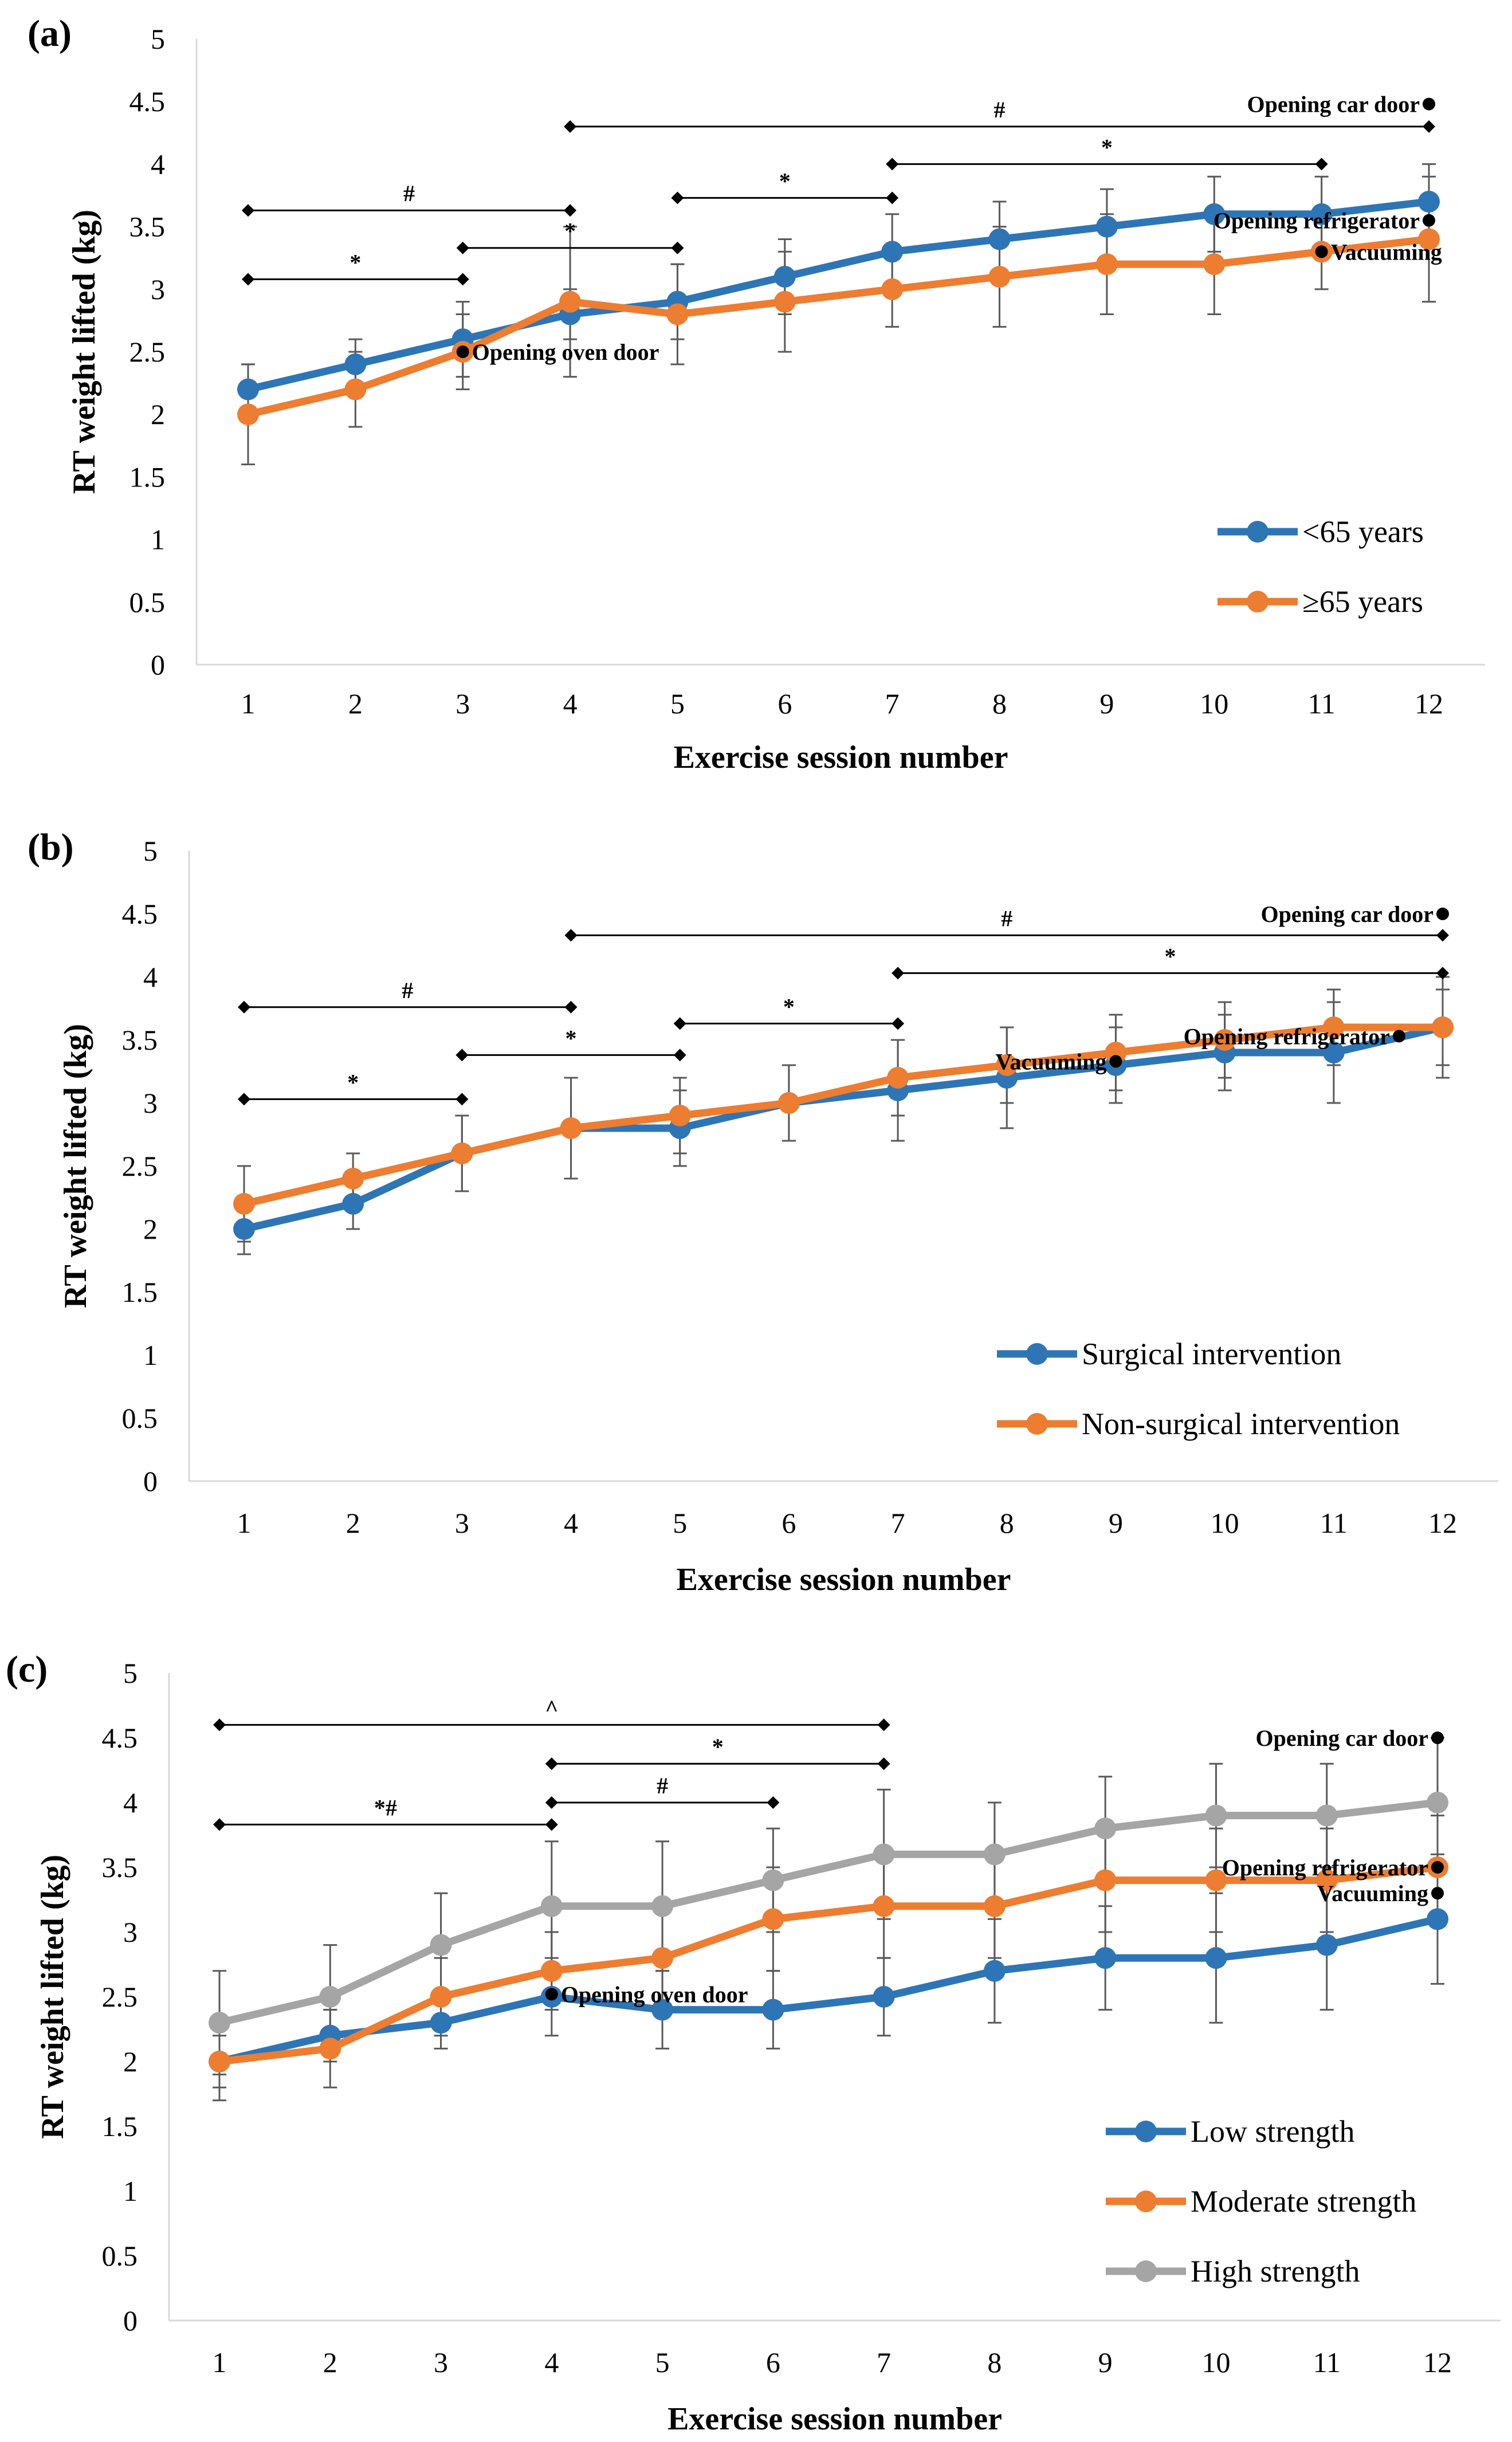  Describe the element at coordinates (1304, 2201) in the screenshot. I see `legend-label: Moderate strength` at that location.